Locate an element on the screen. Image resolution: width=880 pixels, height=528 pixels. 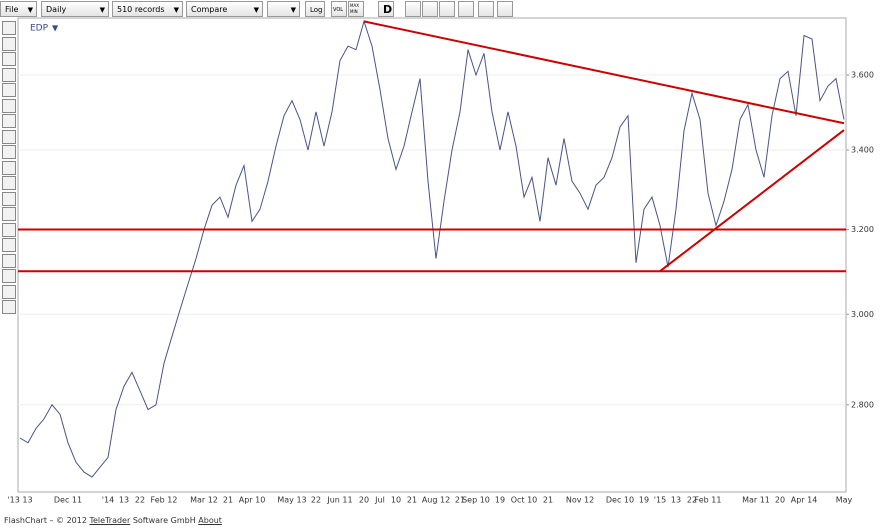
x-tick-label: '15 is located at coordinates (660, 500).